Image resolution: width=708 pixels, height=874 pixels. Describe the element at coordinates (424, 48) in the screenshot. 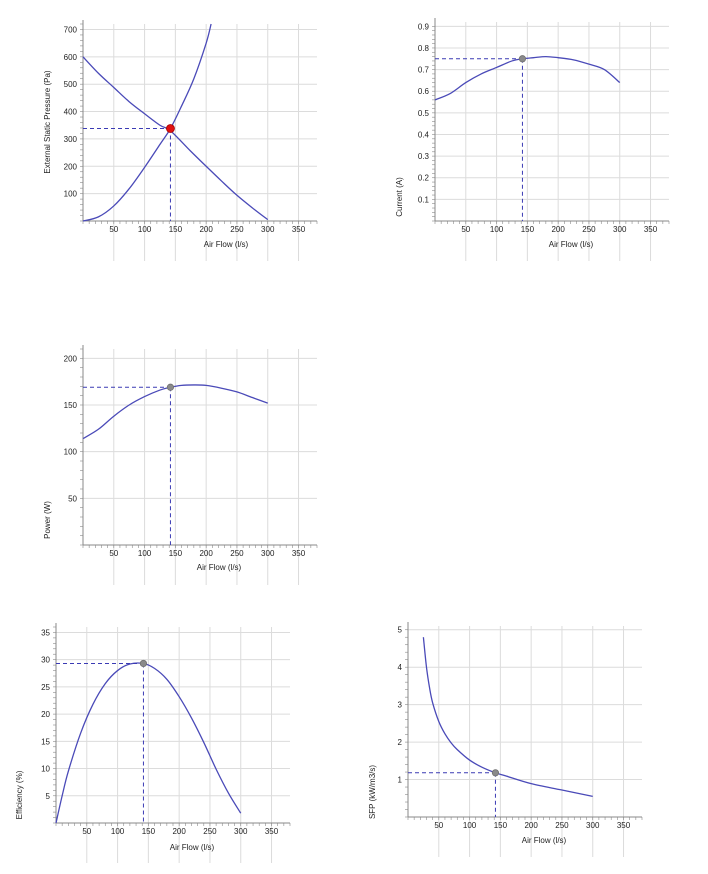

I see `y-tick-label: 0.8` at that location.